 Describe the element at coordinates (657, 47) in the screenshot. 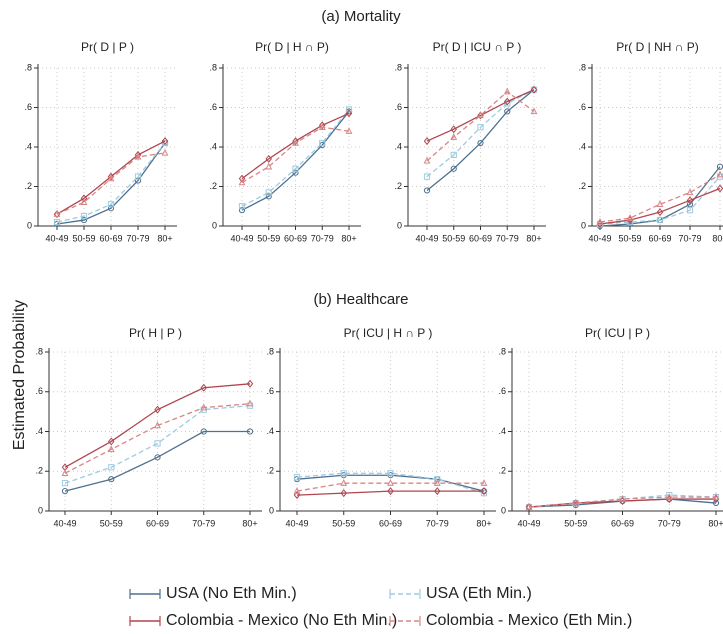

I see `panel-title: Pr( D | NH ∩ P)` at that location.